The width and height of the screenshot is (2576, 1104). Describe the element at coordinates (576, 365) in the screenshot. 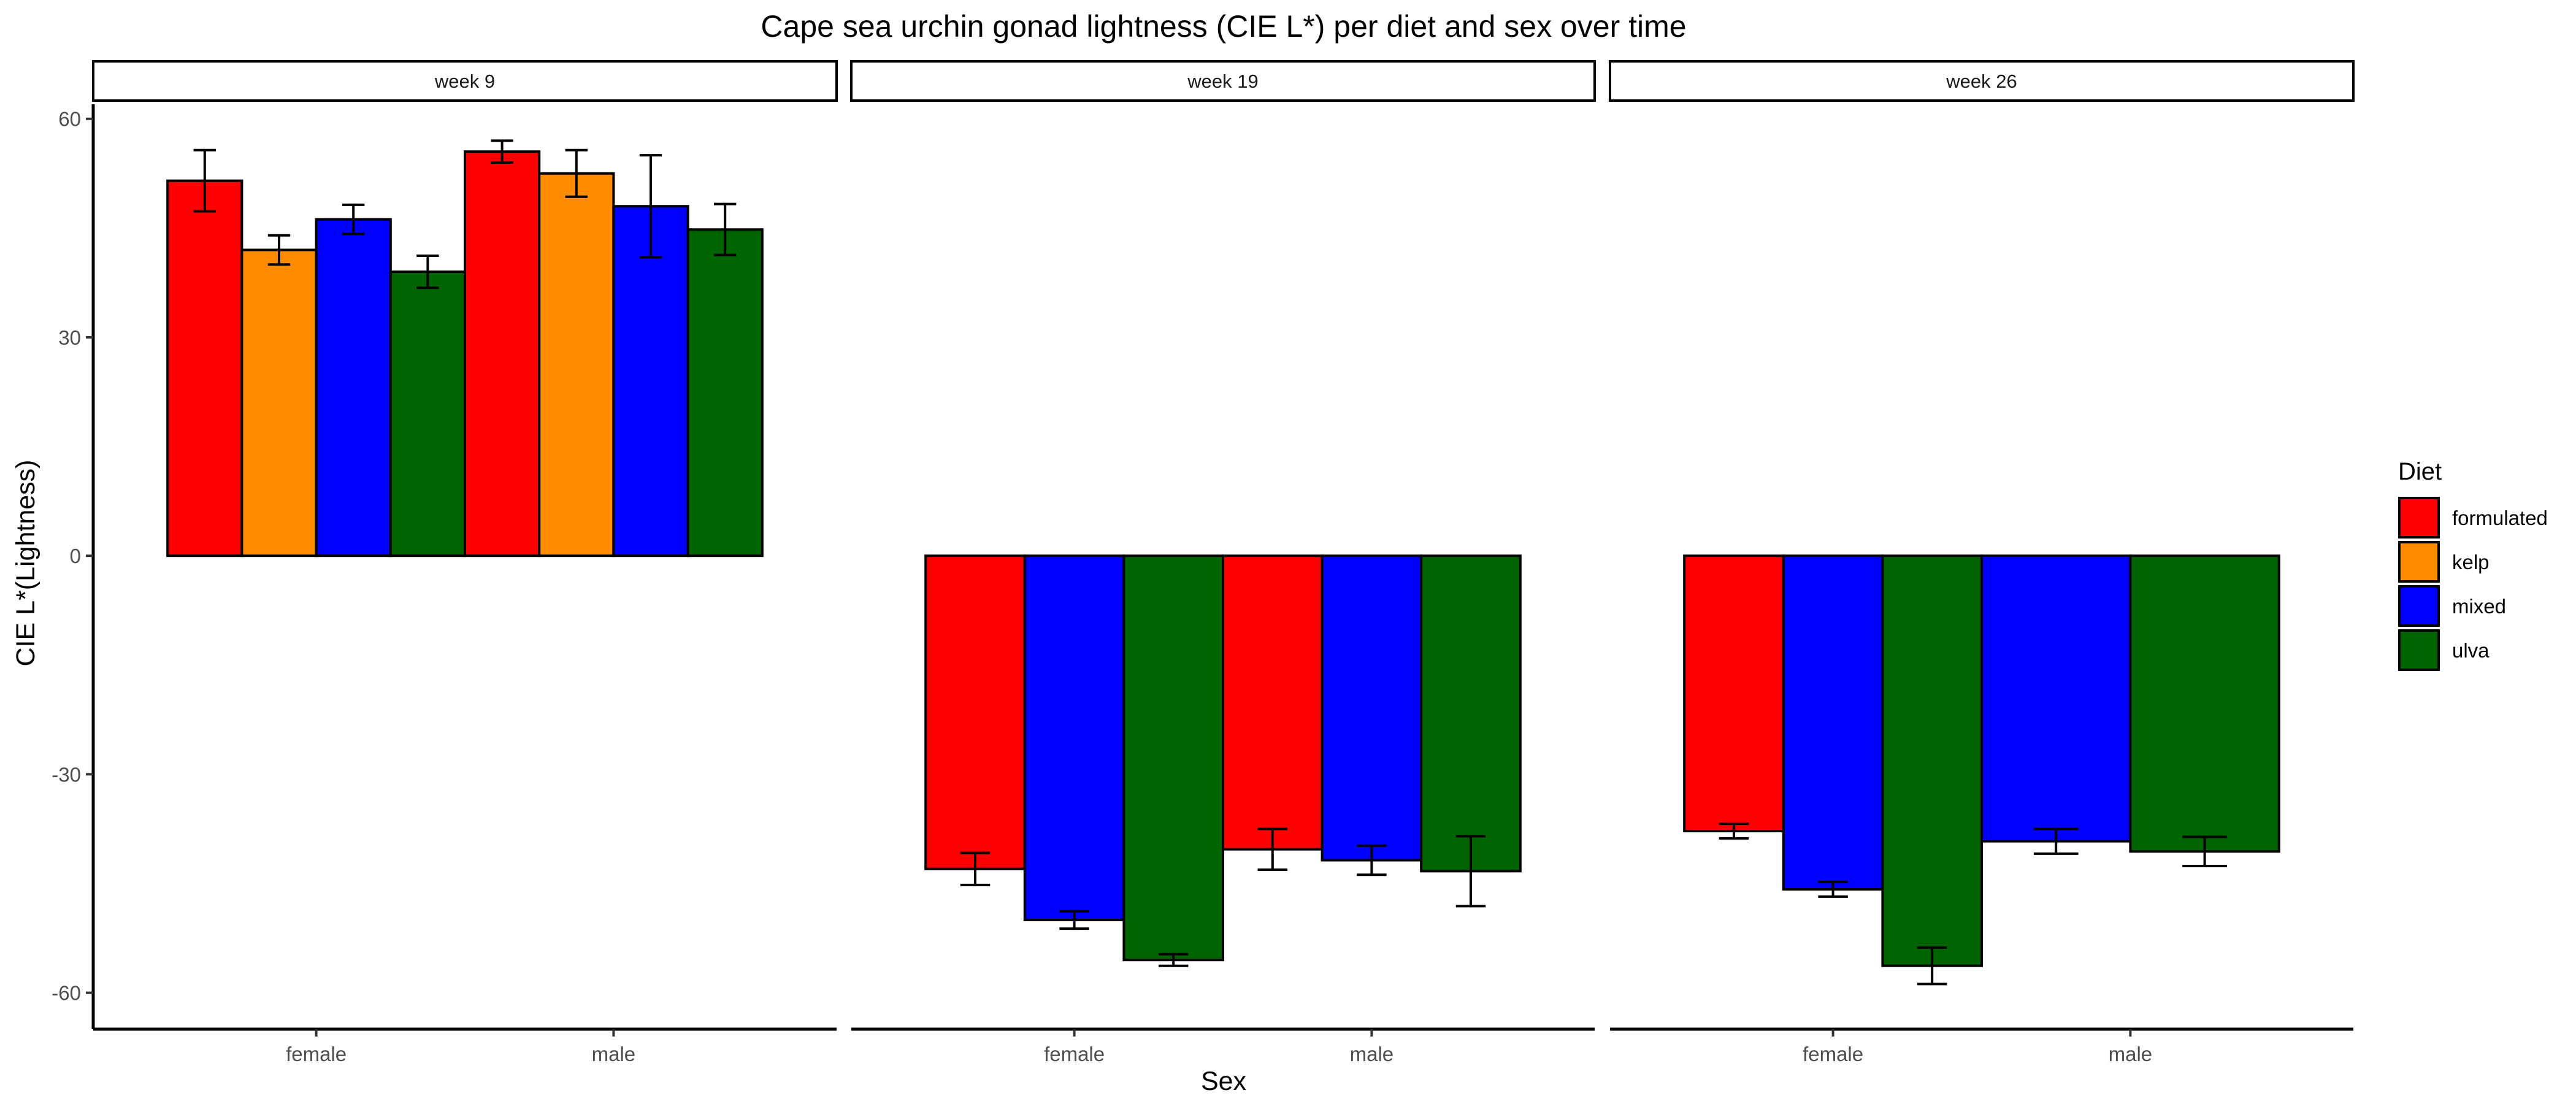

I see `bar-male-kelp` at that location.